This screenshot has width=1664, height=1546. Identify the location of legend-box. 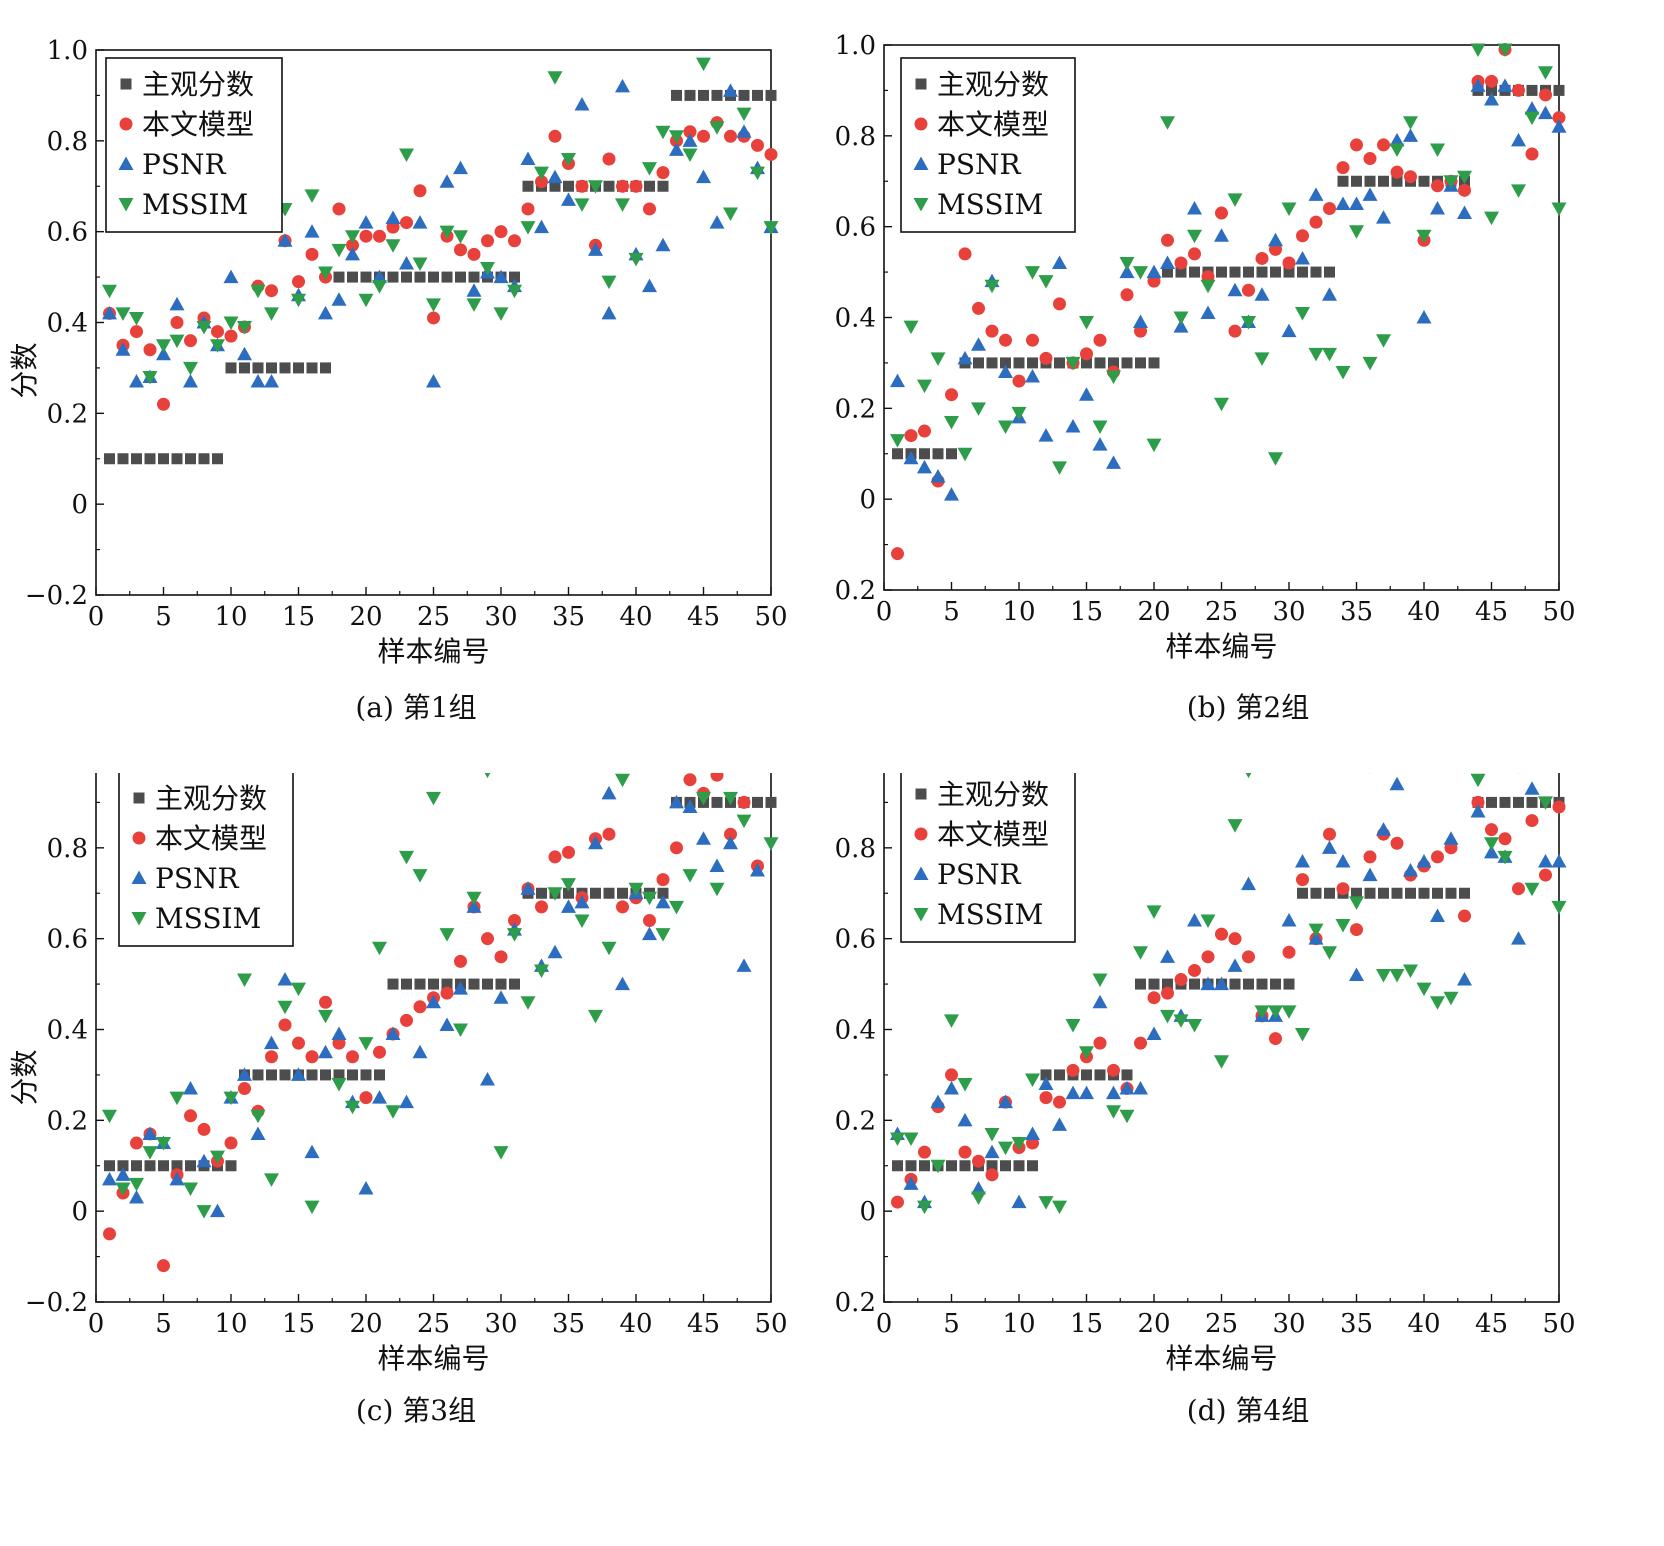
(988, 858).